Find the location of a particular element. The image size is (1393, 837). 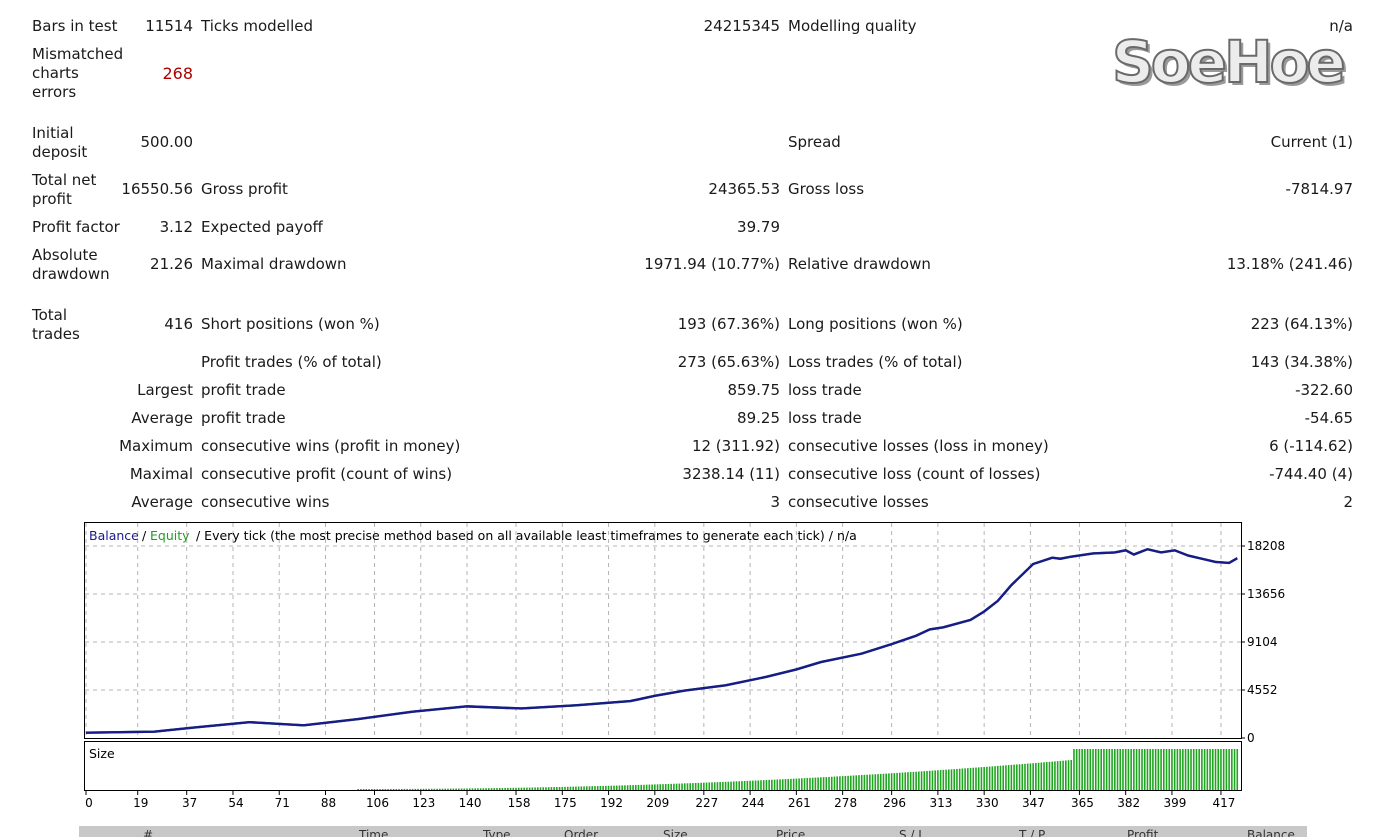

average-loss-value: -54.65 is located at coordinates (1328, 418).